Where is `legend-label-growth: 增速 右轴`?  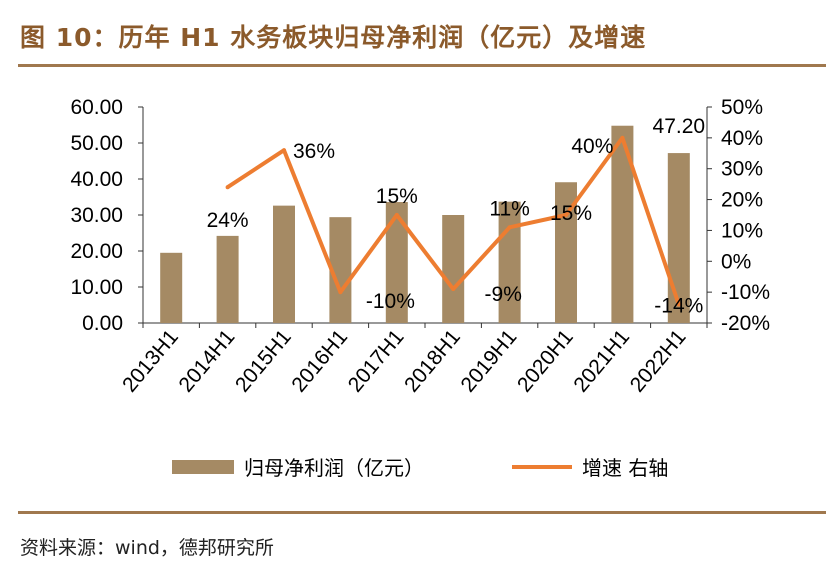 legend-label-growth: 增速 右轴 is located at coordinates (625, 468).